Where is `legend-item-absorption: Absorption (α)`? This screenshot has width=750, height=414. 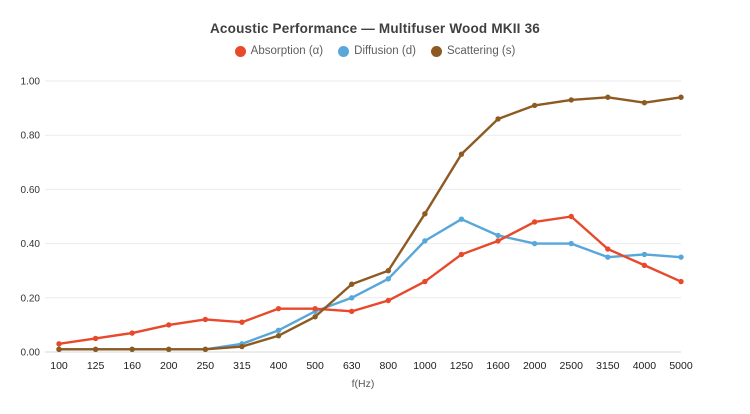
legend-item-absorption: Absorption (α) is located at coordinates (279, 51).